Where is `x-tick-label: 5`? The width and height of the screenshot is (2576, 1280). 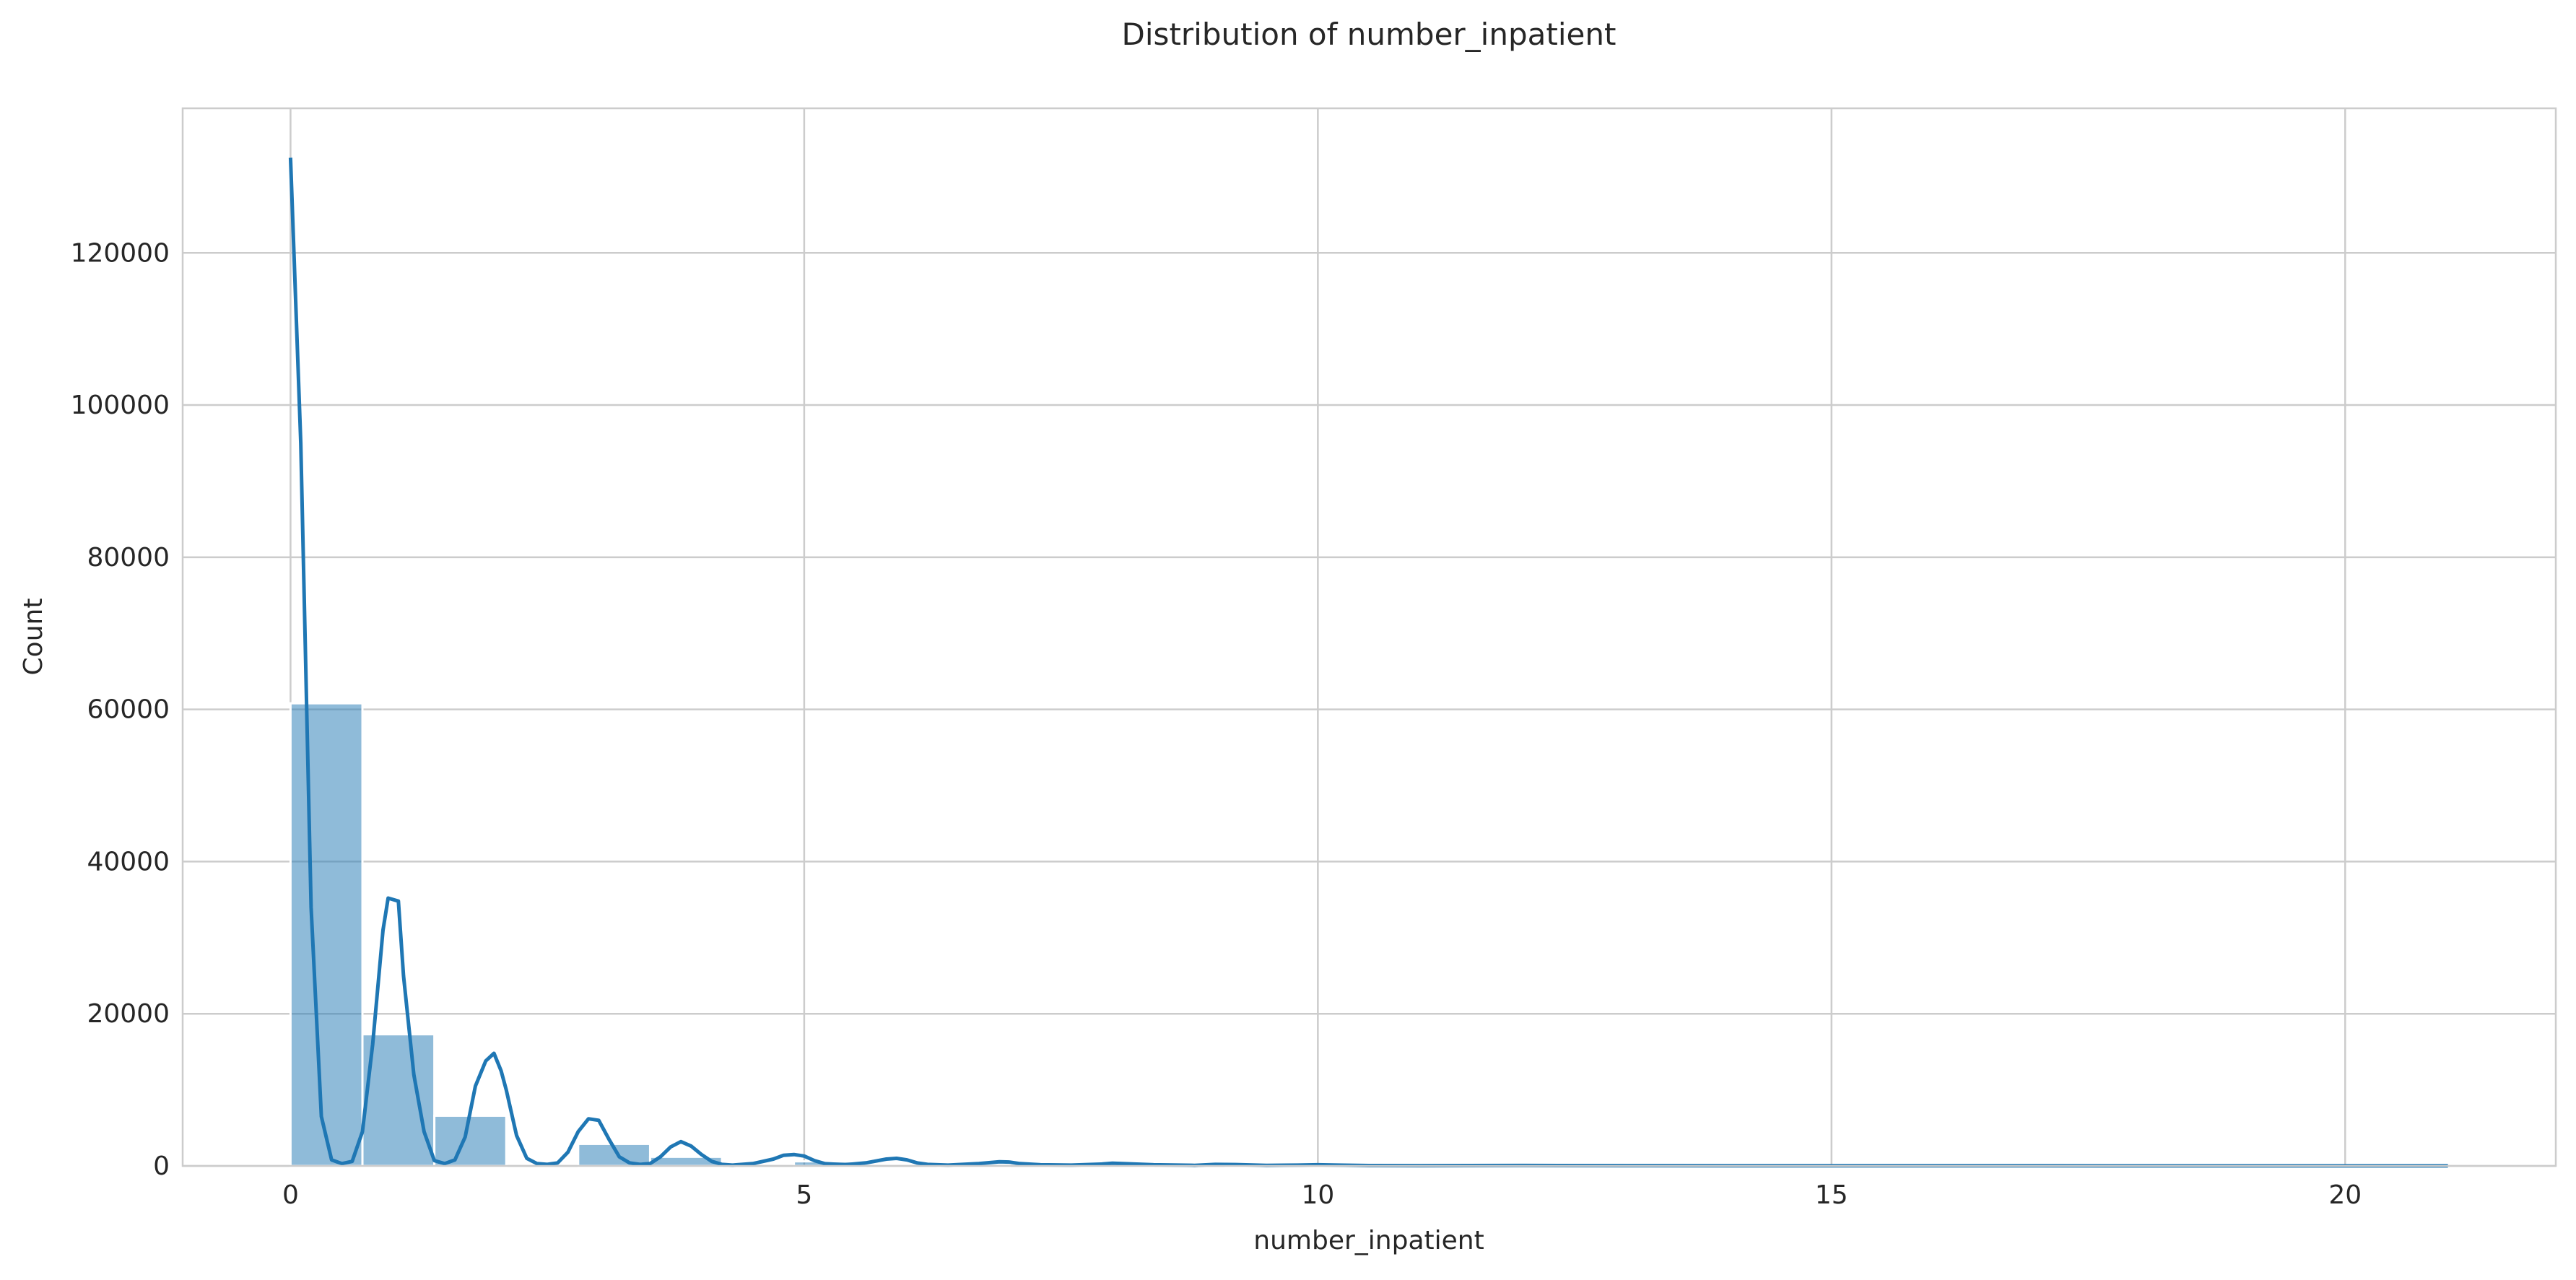
x-tick-label: 5 is located at coordinates (804, 1195).